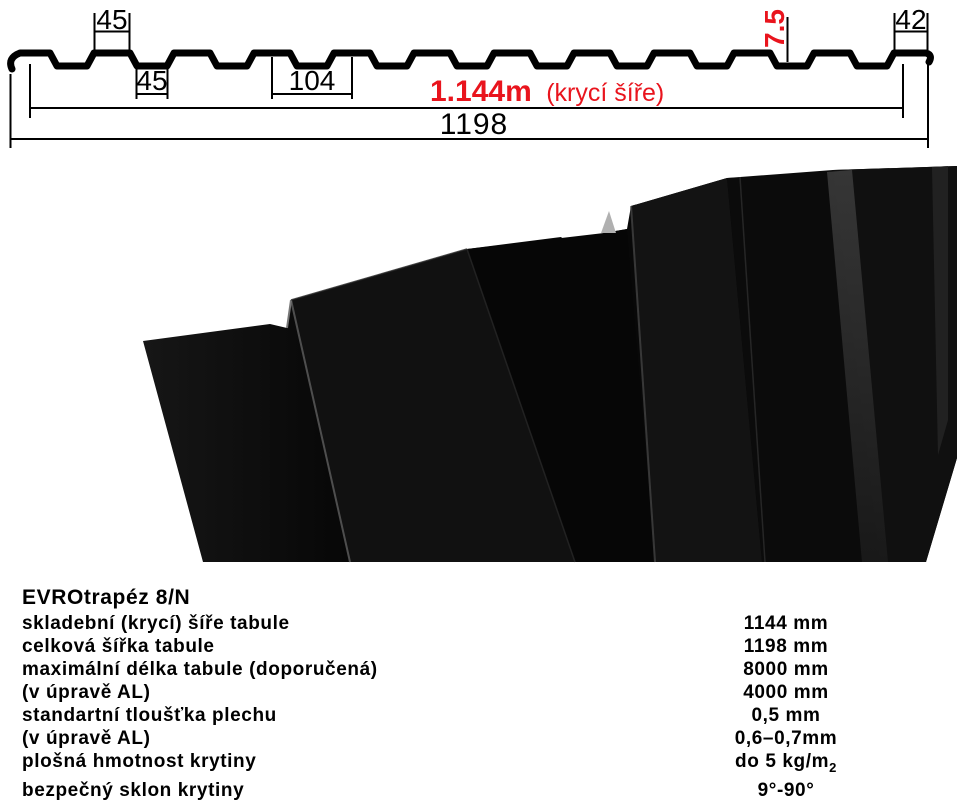  I want to click on spec-row: skladební (krycí) šíře tabule 1144 mm, so click(487, 623).